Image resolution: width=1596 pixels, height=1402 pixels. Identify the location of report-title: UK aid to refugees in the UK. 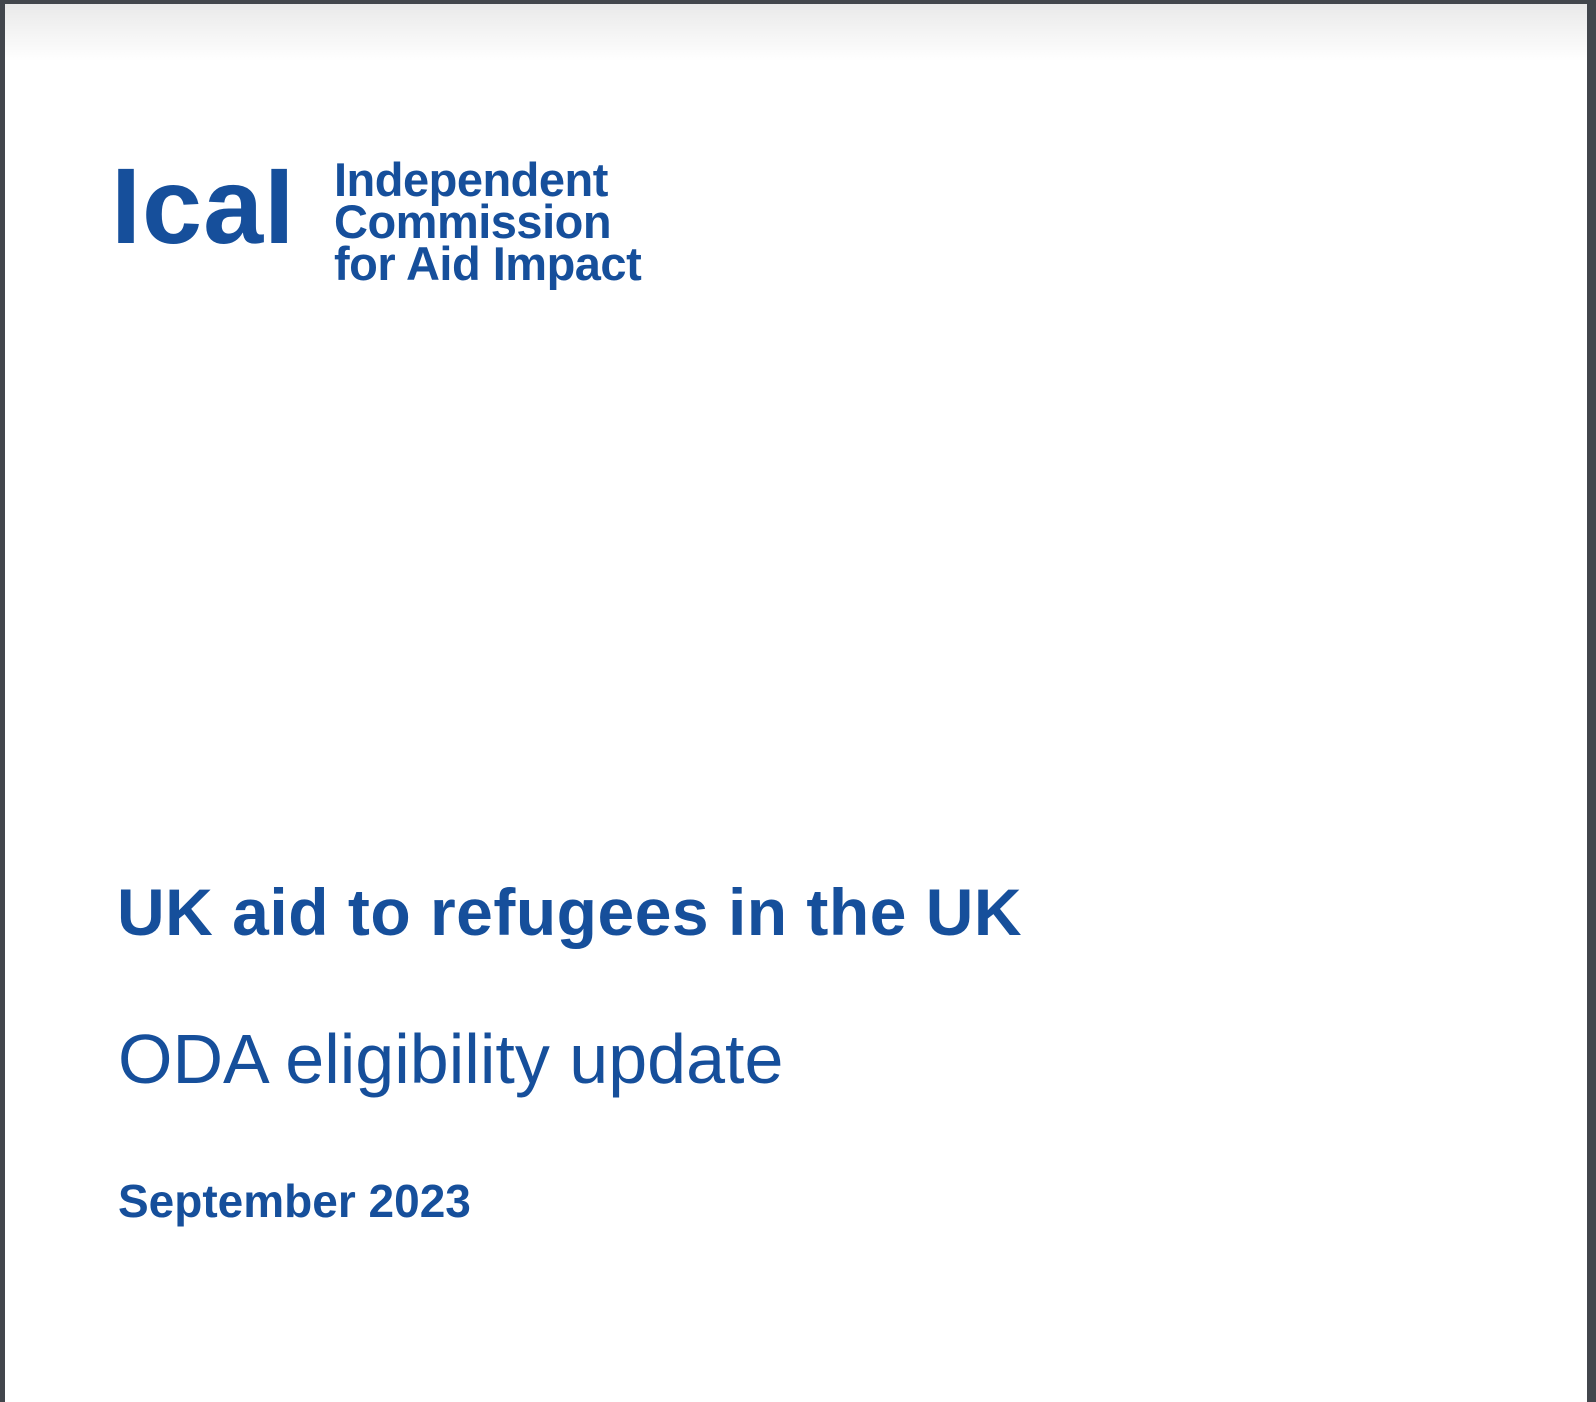
(570, 912).